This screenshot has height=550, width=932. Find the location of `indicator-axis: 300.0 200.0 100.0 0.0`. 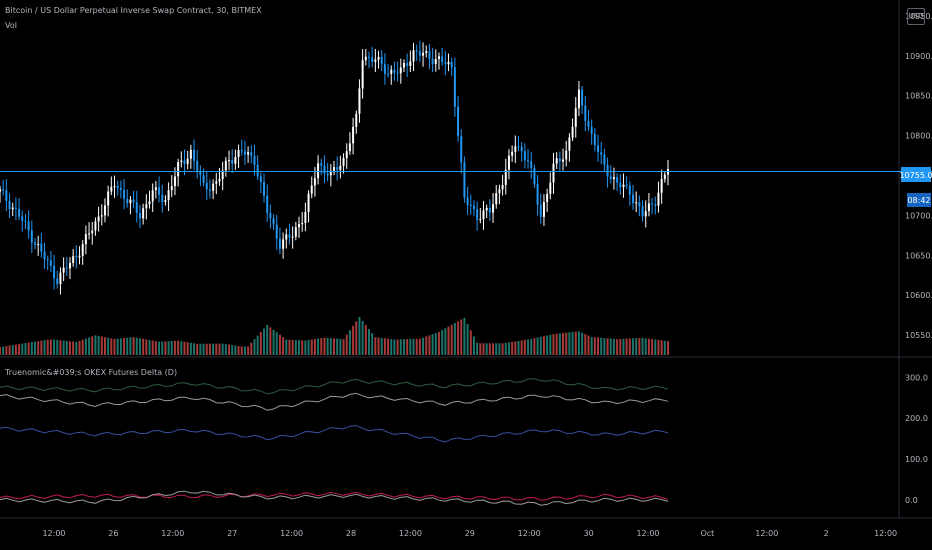

indicator-axis: 300.0 200.0 100.0 0.0 is located at coordinates (916, 439).